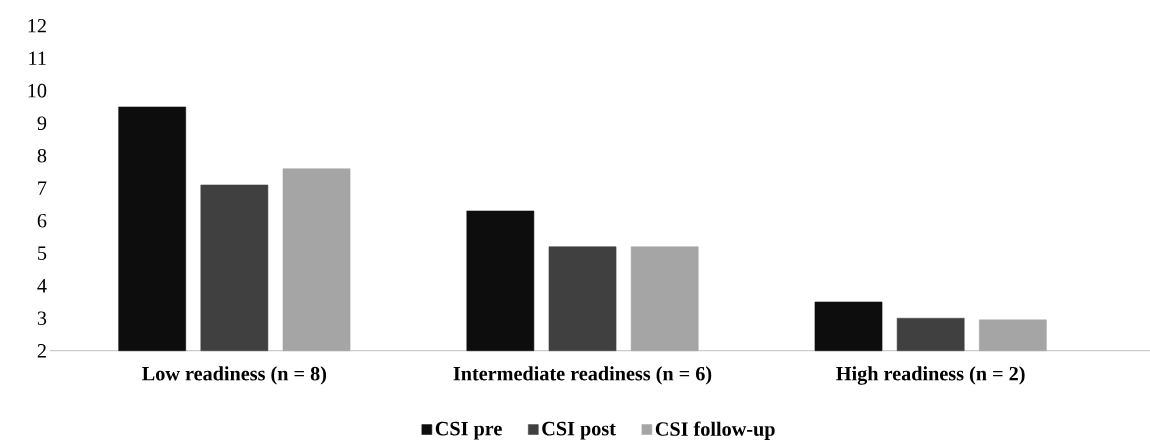  I want to click on y-tick-label: 6, so click(42, 221).